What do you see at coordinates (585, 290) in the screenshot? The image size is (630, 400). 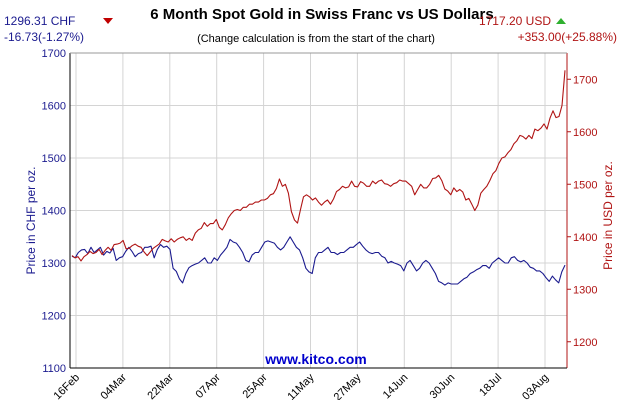 I see `y-right-tick-label: 1300` at bounding box center [585, 290].